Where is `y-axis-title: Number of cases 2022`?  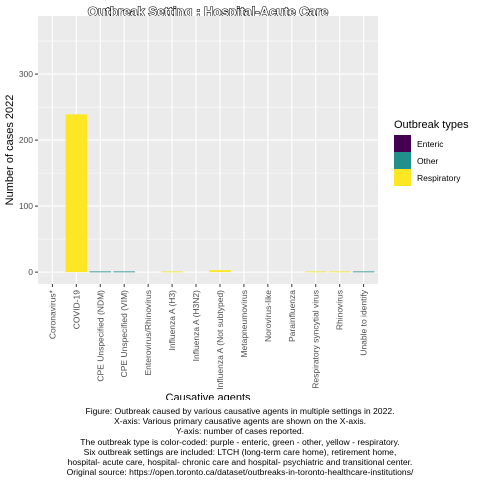 y-axis-title: Number of cases 2022 is located at coordinates (10, 150).